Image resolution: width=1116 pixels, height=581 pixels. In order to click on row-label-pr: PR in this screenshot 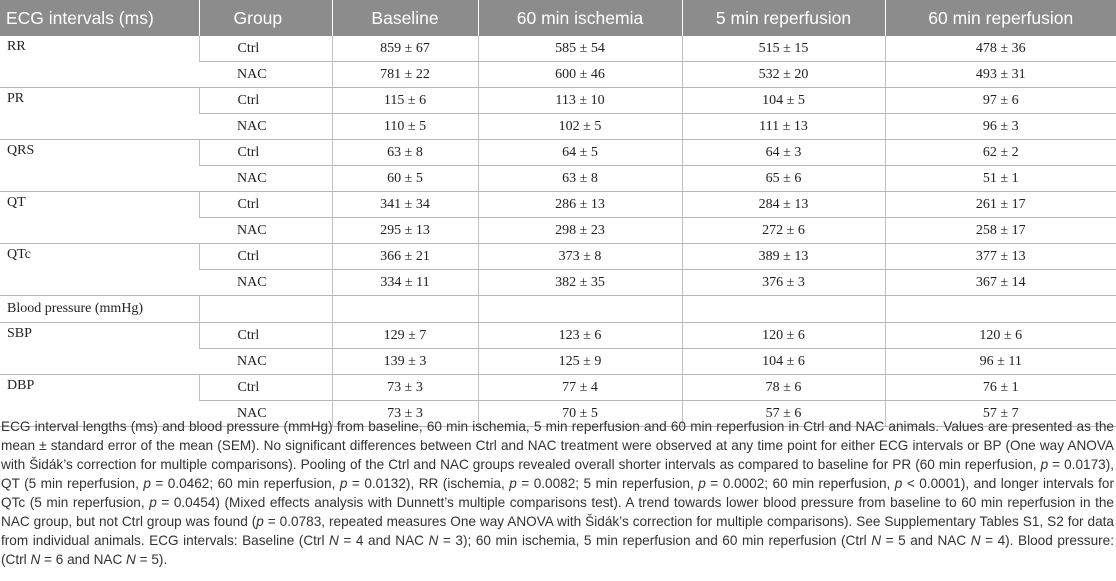, I will do `click(99, 113)`.